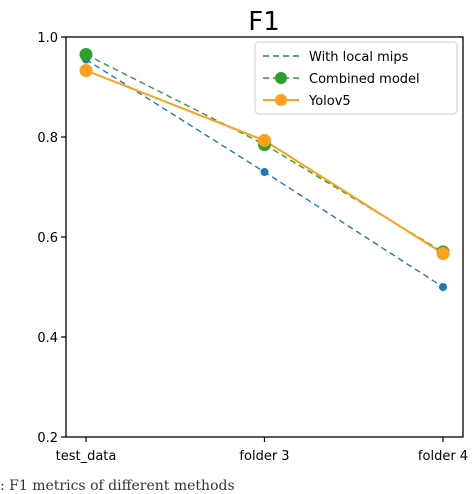  I want to click on chart-title: F1, so click(264, 22).